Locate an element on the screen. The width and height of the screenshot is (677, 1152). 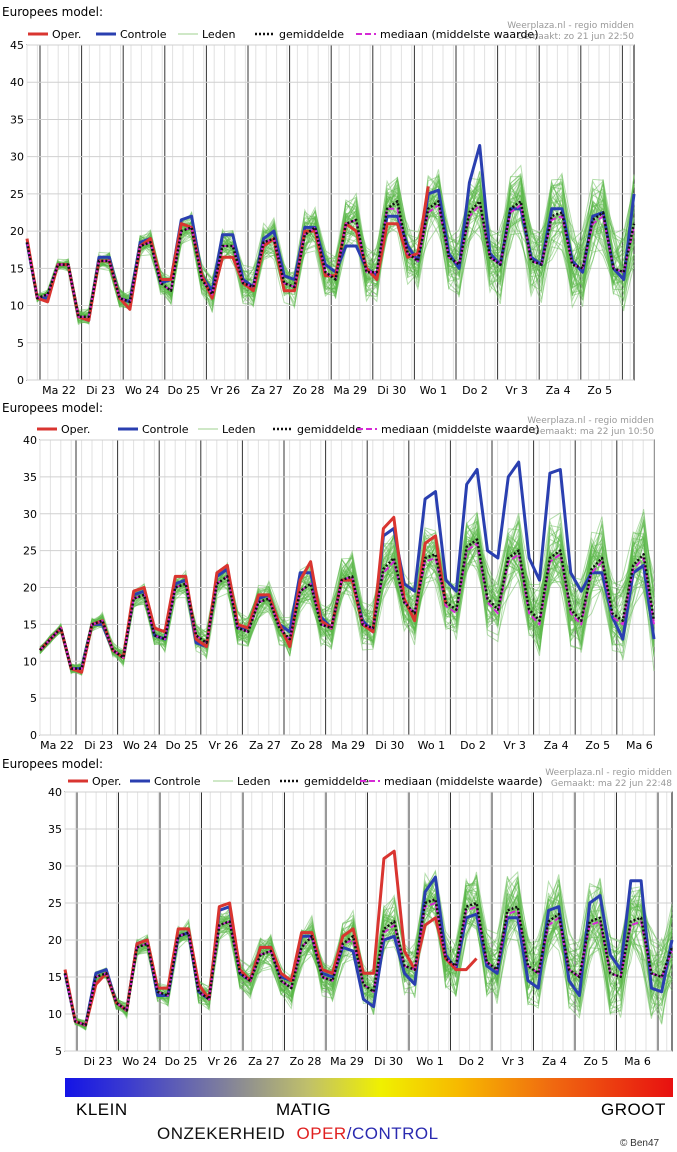
chart-title: Europees model: is located at coordinates (52, 12).